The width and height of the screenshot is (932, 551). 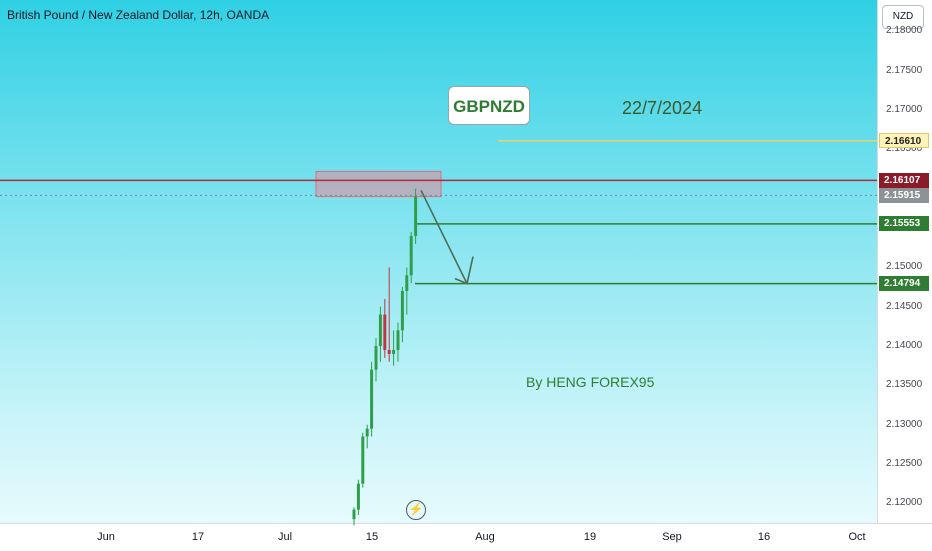 I want to click on time-tick: Oct, so click(x=857, y=537).